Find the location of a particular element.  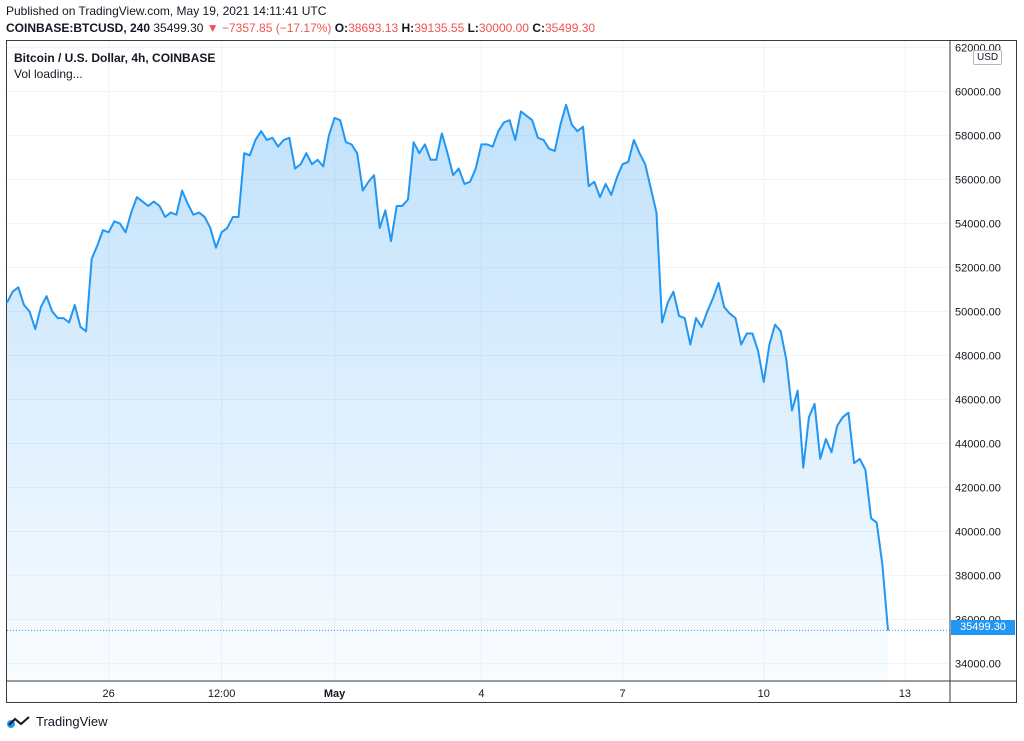

x-tick-label: 26 is located at coordinates (109, 694).